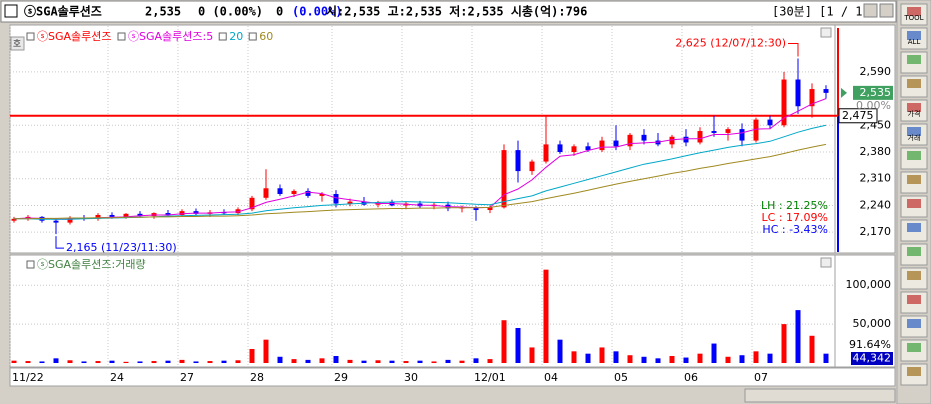 This screenshot has height=404, width=931. I want to click on volume-axis, so click(865, 311).